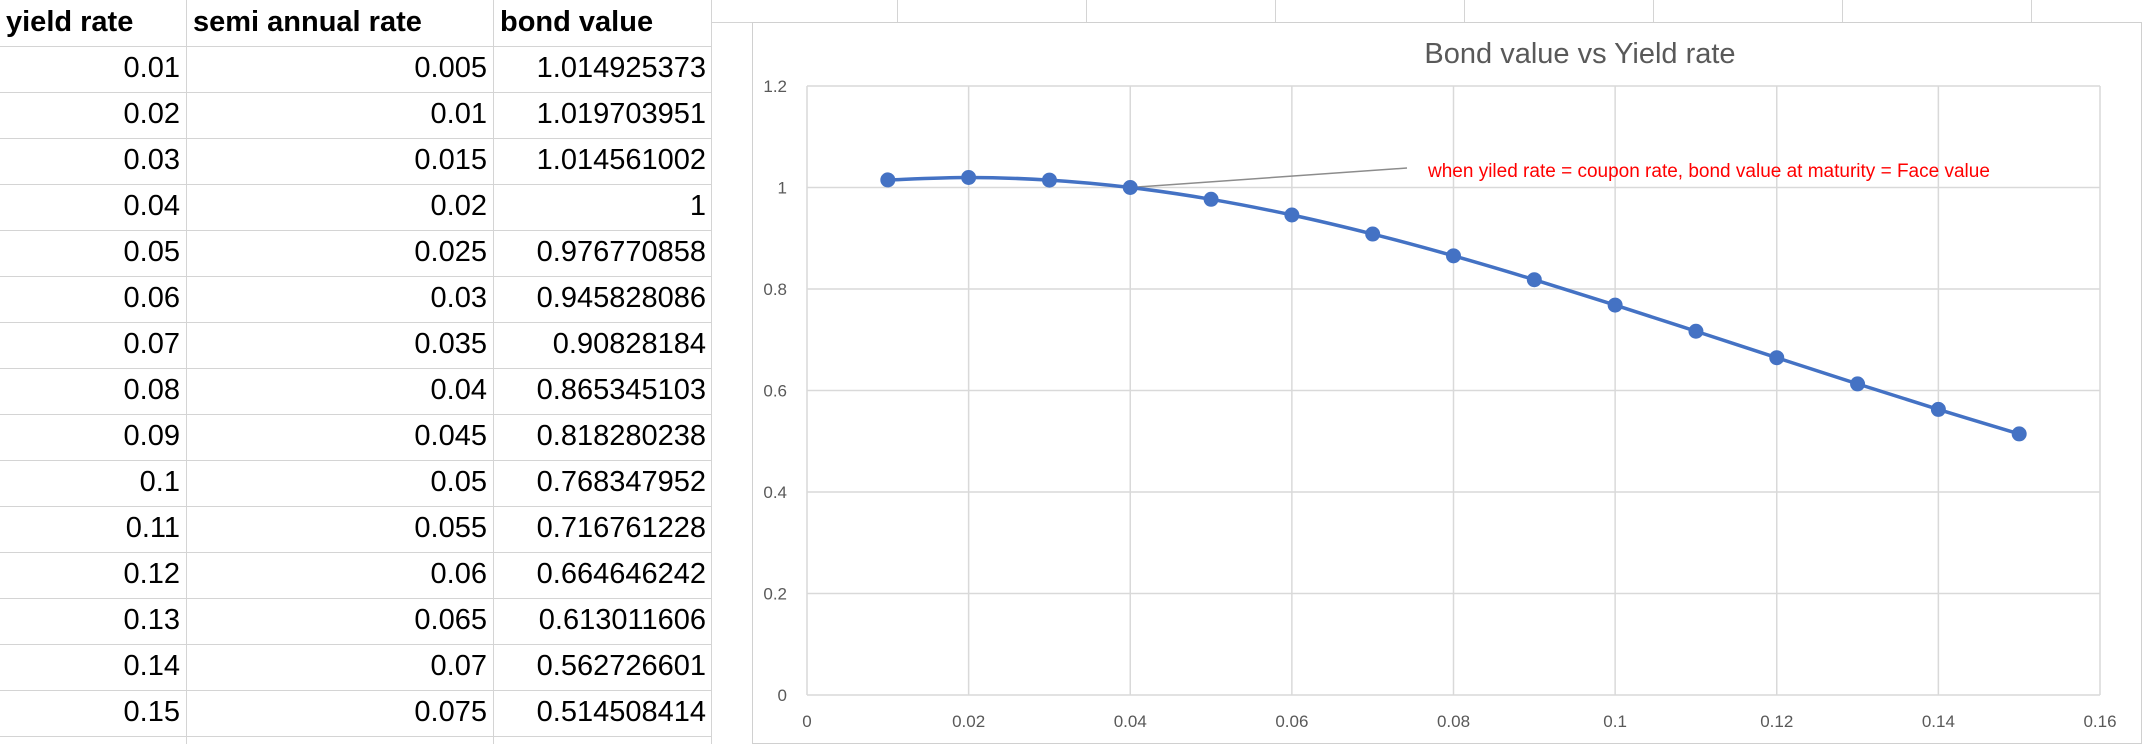 This screenshot has width=2142, height=745. What do you see at coordinates (603, 206) in the screenshot?
I see `cell-bond-value: 1` at bounding box center [603, 206].